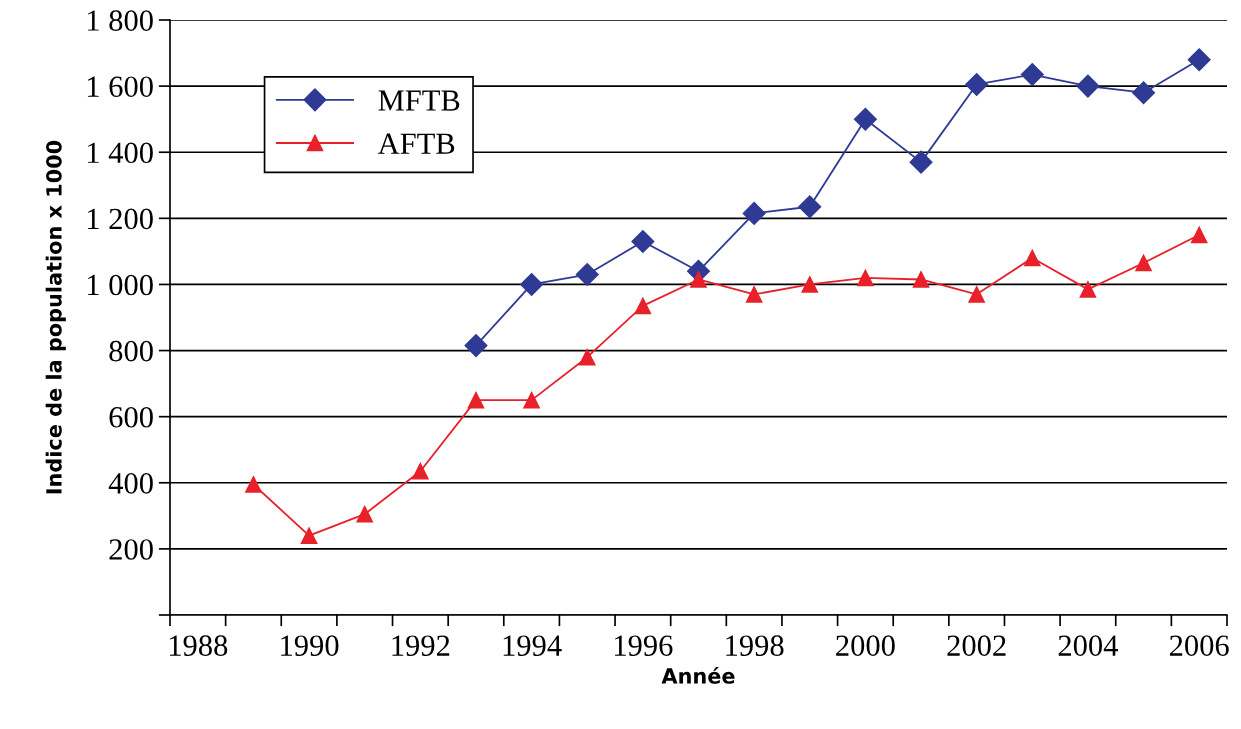  I want to click on y-tick-label: 800, so click(131, 351).